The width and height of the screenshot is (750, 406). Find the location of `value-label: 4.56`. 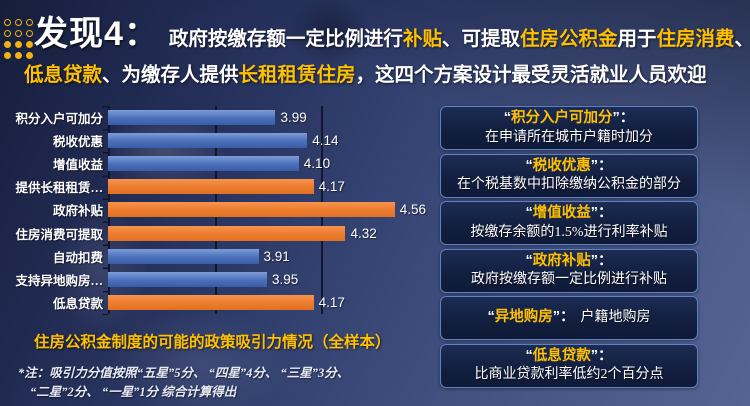

value-label: 4.56 is located at coordinates (412, 210).